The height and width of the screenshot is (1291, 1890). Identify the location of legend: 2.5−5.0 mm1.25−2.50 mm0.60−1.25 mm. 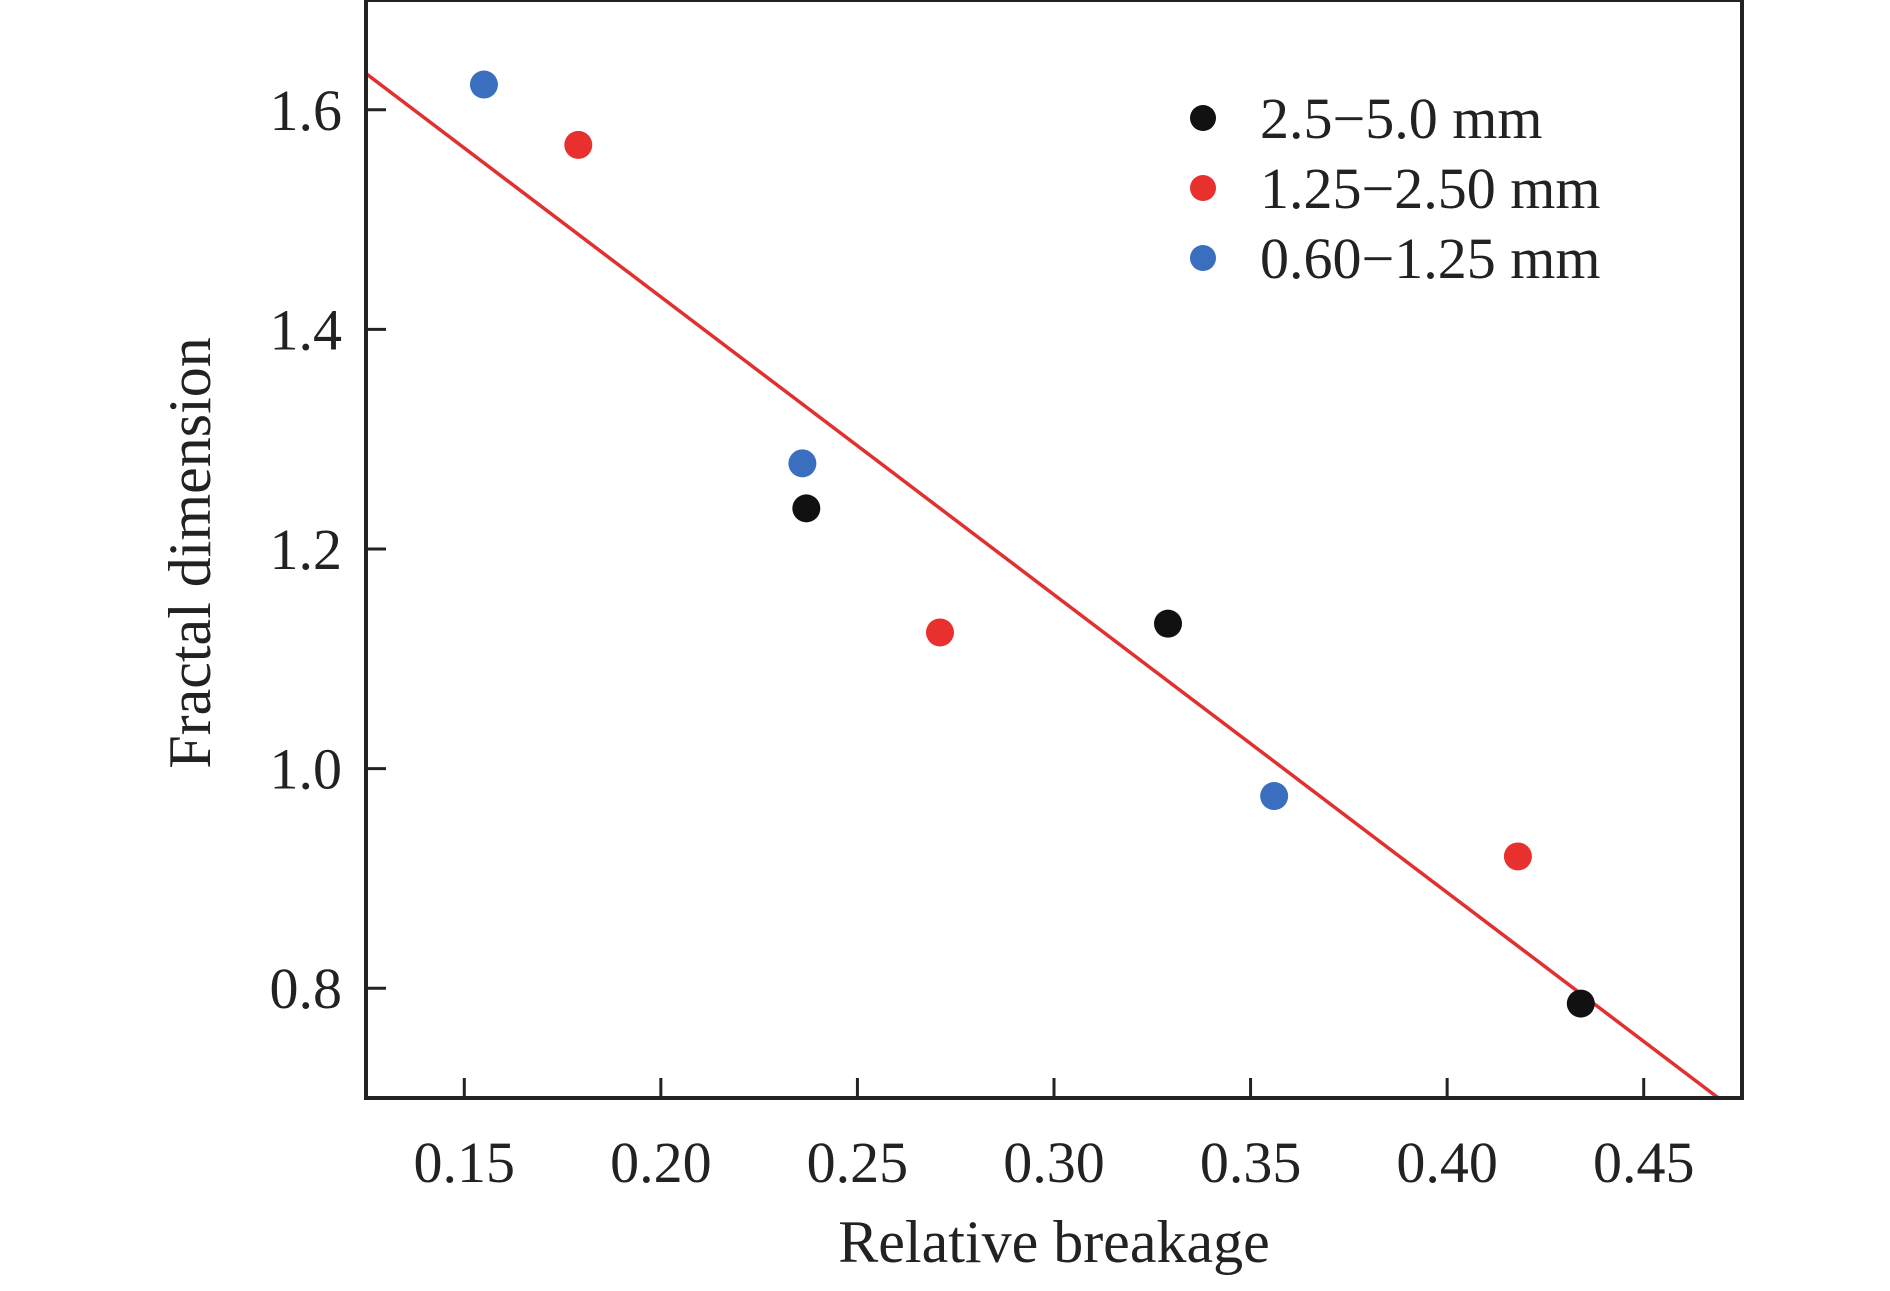
(1395, 188).